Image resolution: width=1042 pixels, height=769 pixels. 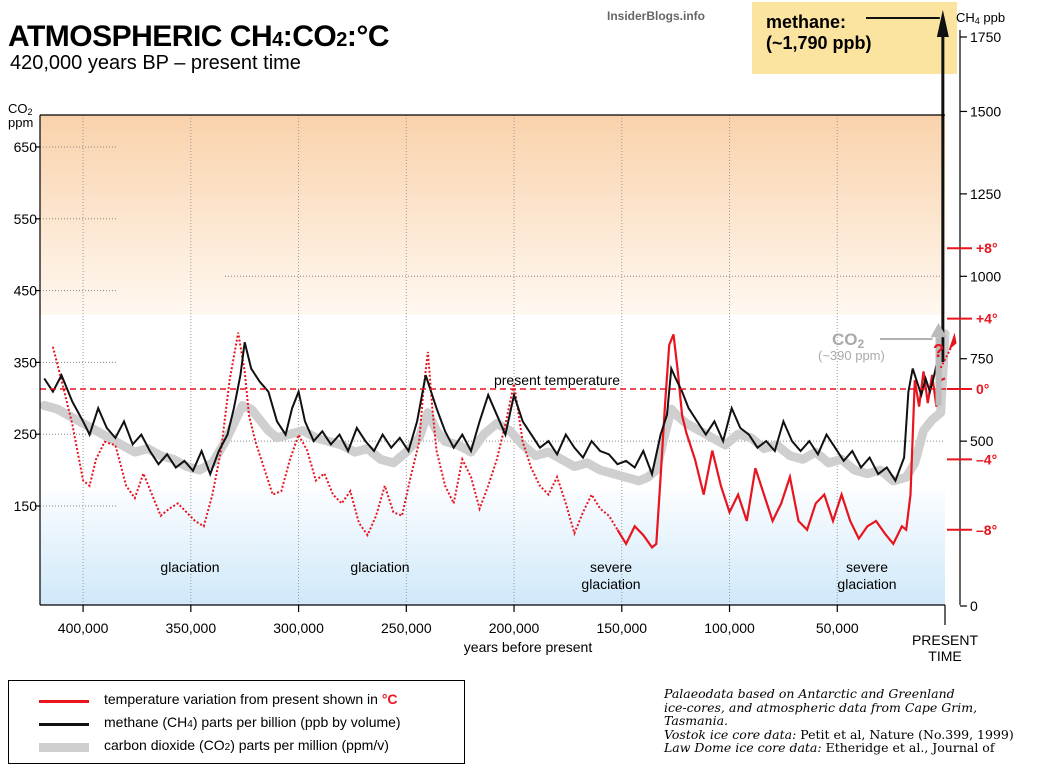 I want to click on co2-tick-label: 150, so click(x=26, y=506).